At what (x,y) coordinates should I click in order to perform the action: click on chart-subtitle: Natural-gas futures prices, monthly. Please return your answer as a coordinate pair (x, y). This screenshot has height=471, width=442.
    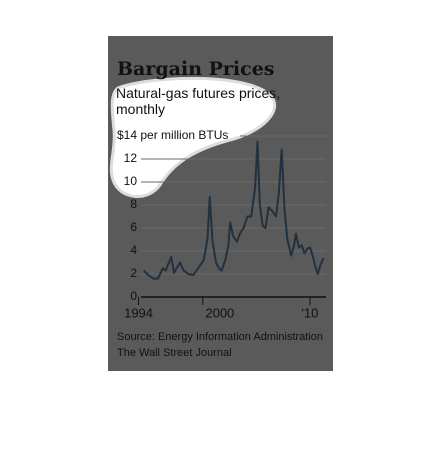
    Looking at the image, I should click on (198, 101).